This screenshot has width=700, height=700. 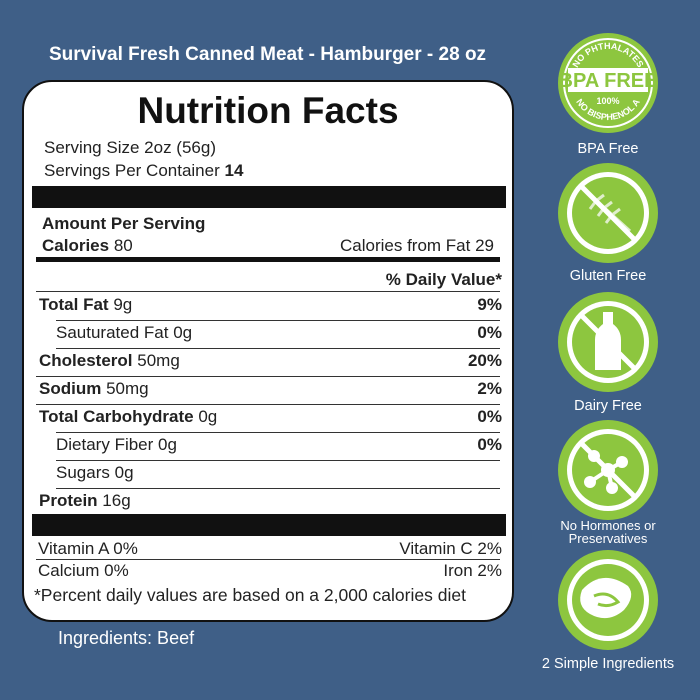 I want to click on daily-value: 9%, so click(x=489, y=304).